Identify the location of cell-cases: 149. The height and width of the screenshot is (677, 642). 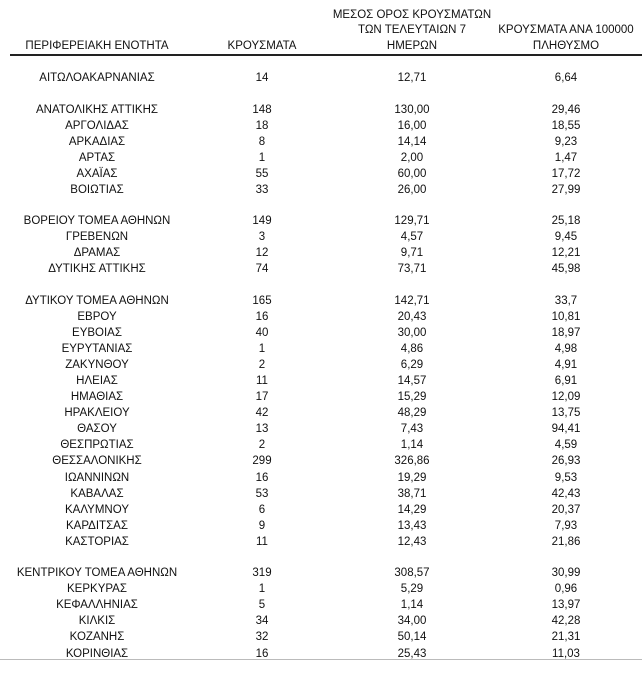
(262, 221).